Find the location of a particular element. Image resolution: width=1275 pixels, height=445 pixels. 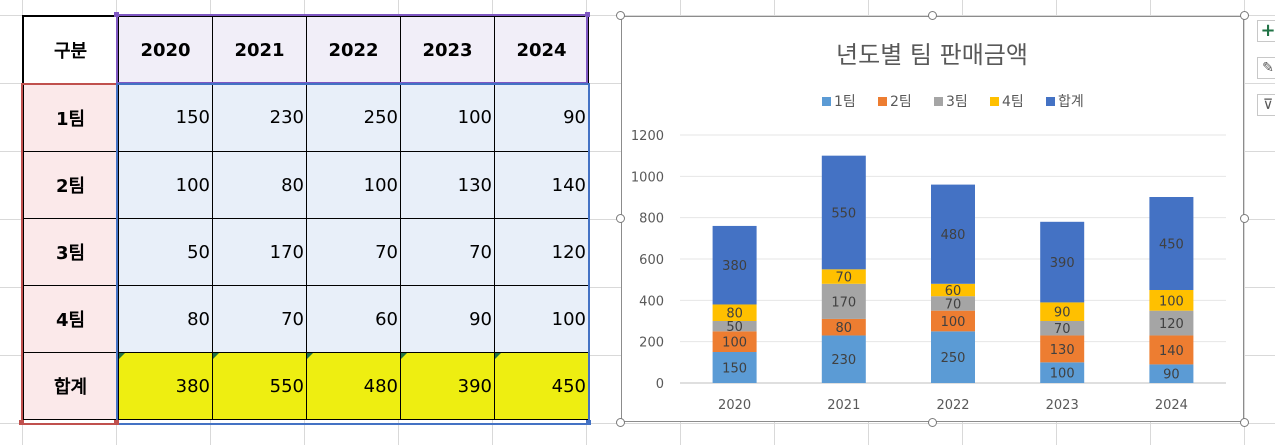

data-label: 170 is located at coordinates (843, 302).